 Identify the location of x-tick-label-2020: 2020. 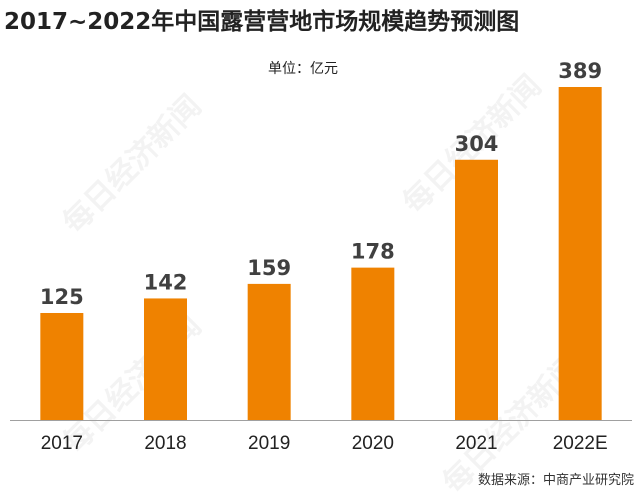
(373, 443).